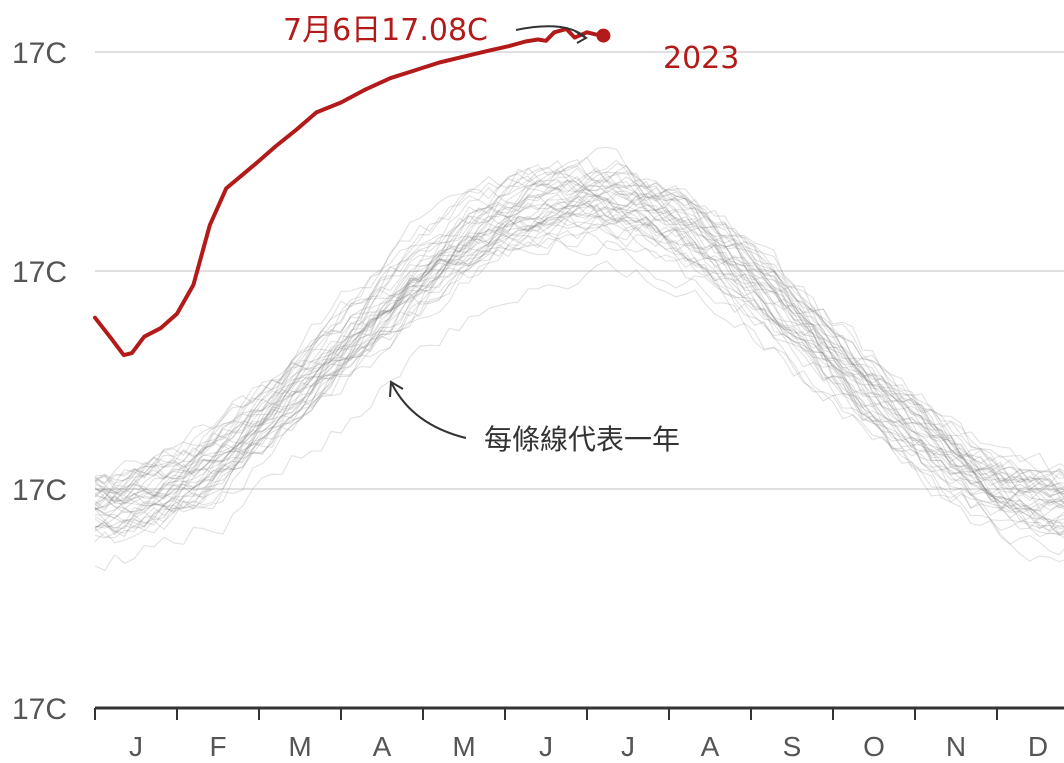  What do you see at coordinates (463, 746) in the screenshot?
I see `x-tick-label-4: M` at bounding box center [463, 746].